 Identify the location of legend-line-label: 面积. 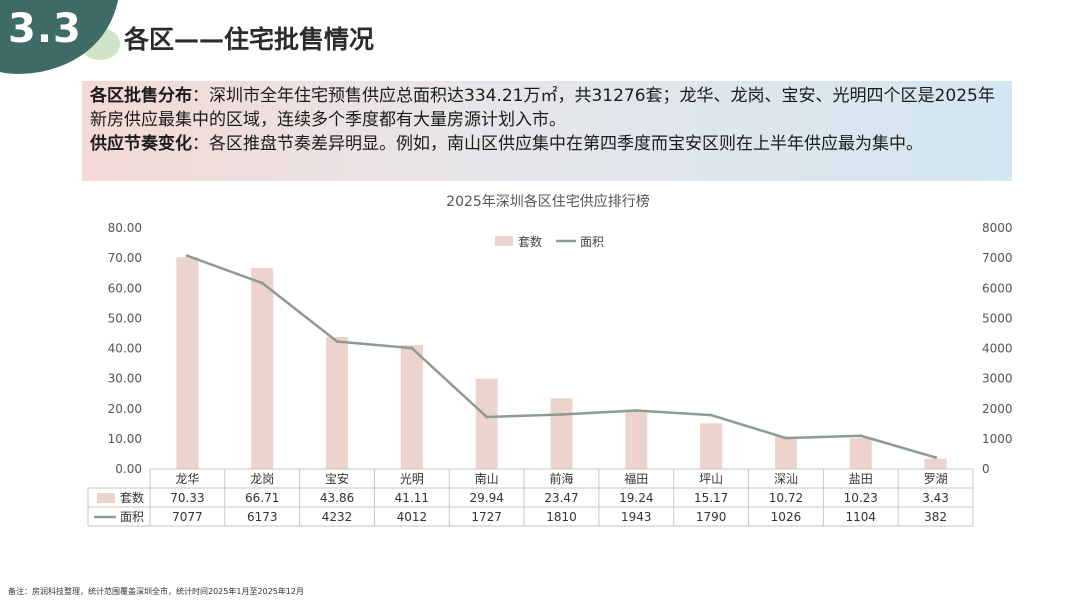
(592, 242).